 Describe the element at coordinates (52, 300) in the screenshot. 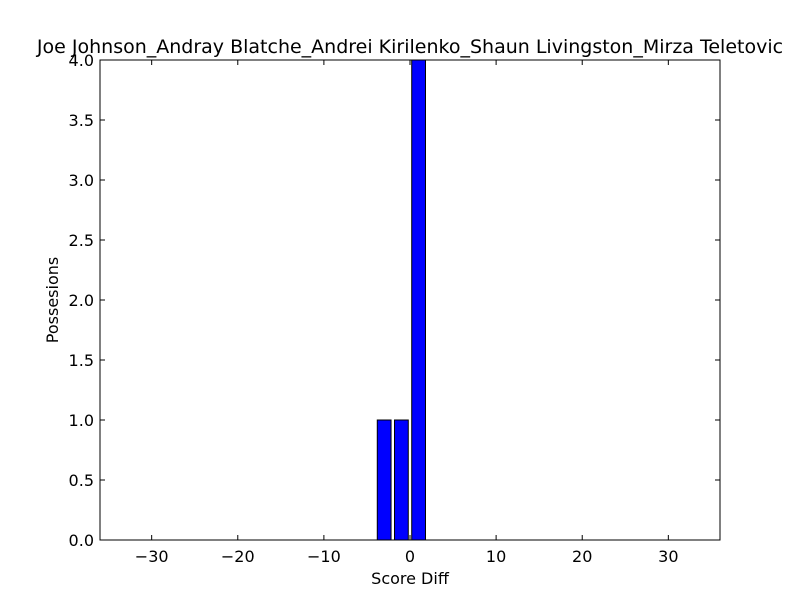

I see `y-axis-label: Possesions` at that location.